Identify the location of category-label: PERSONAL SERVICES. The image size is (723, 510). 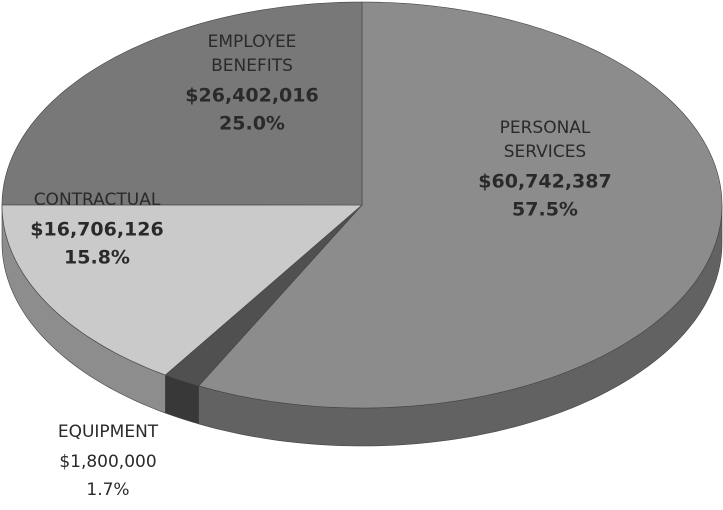
(545, 140).